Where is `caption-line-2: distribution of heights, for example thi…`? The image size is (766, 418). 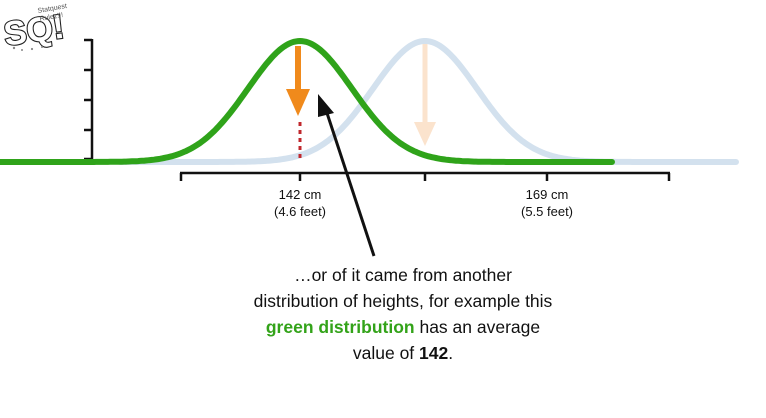
caption-line-2: distribution of heights, for example thi… is located at coordinates (403, 301).